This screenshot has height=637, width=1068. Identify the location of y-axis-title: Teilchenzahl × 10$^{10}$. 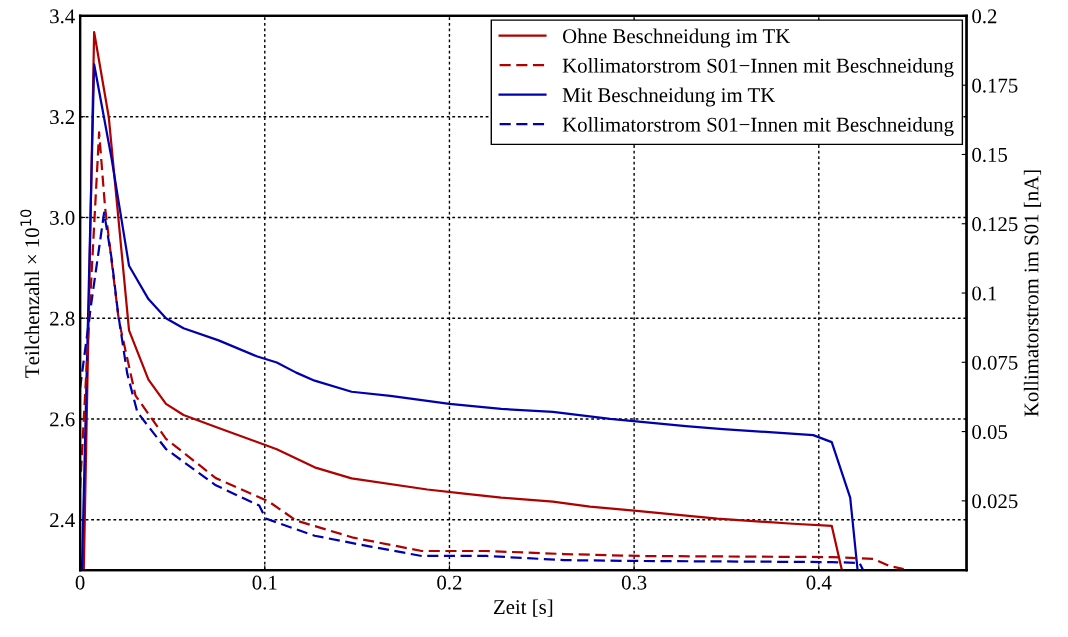
(30, 293).